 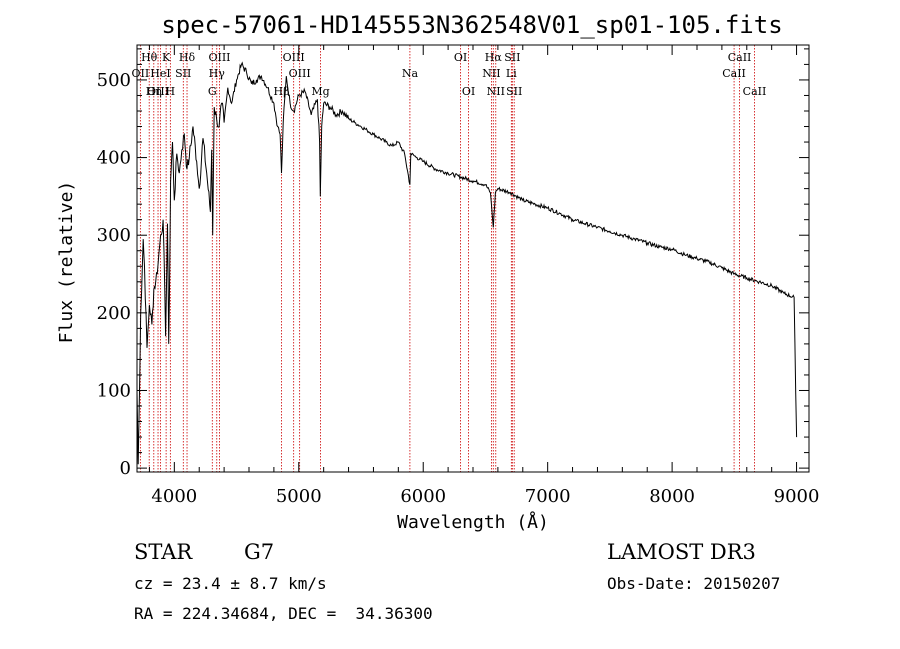 What do you see at coordinates (300, 73) in the screenshot?
I see `line-marker-label-13: OIII` at bounding box center [300, 73].